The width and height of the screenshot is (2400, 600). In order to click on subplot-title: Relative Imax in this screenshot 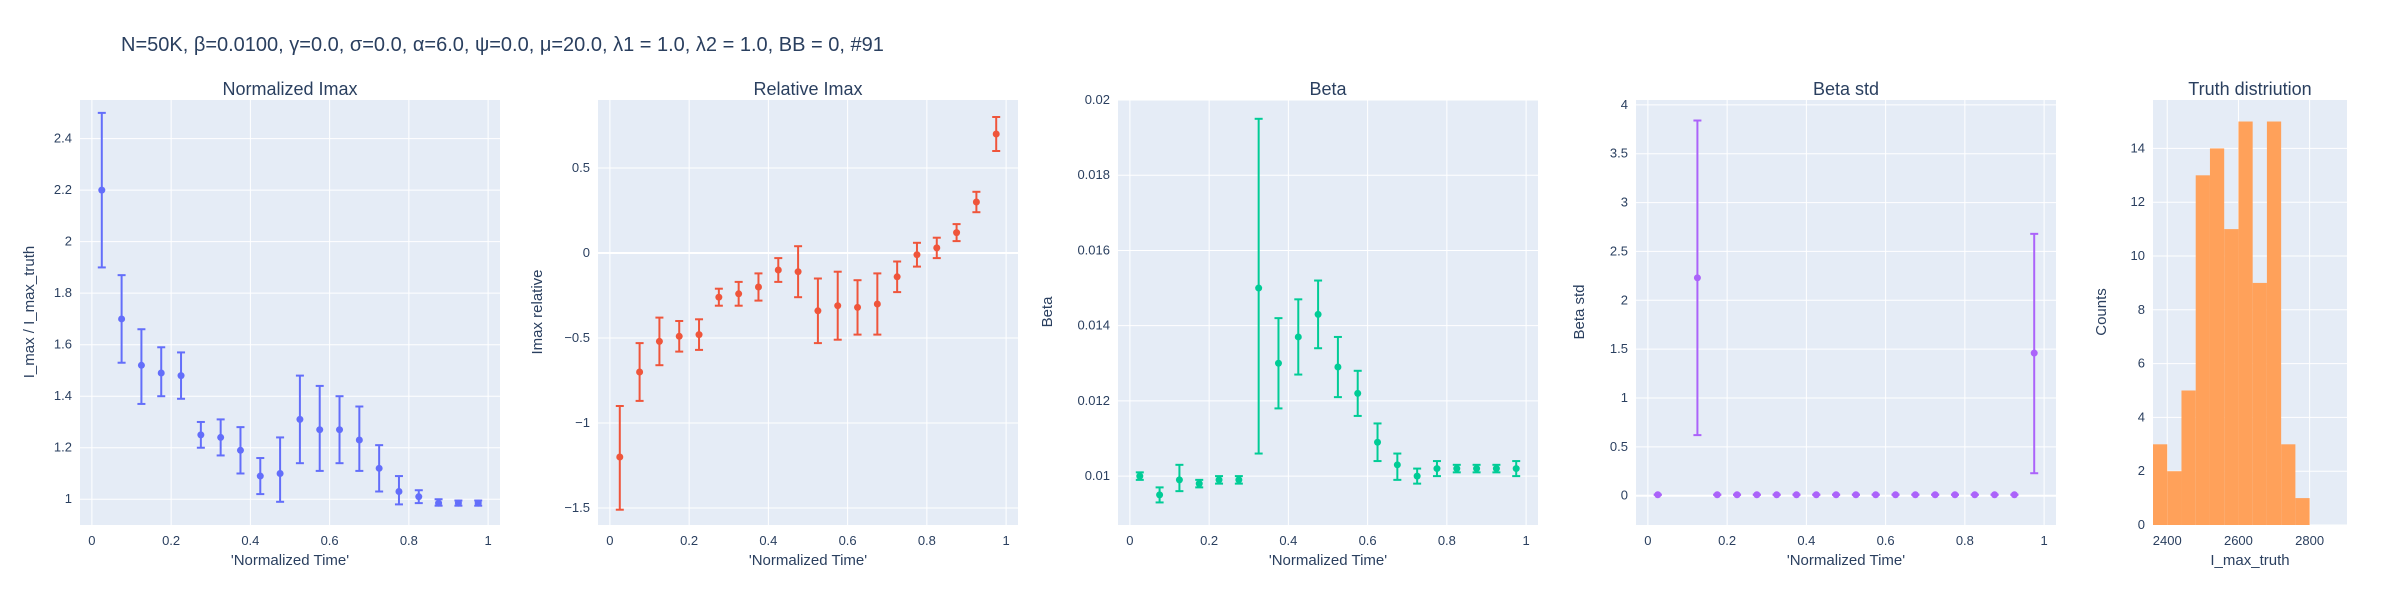, I will do `click(807, 89)`.